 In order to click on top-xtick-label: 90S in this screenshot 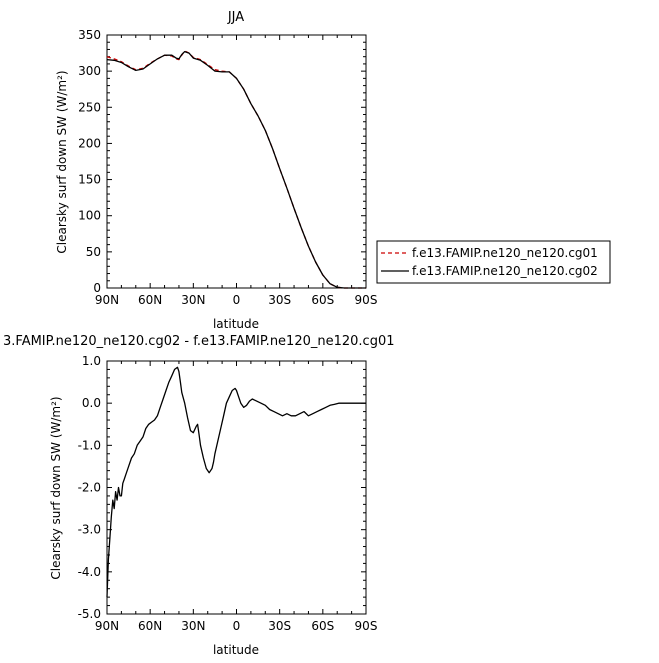, I will do `click(366, 300)`.